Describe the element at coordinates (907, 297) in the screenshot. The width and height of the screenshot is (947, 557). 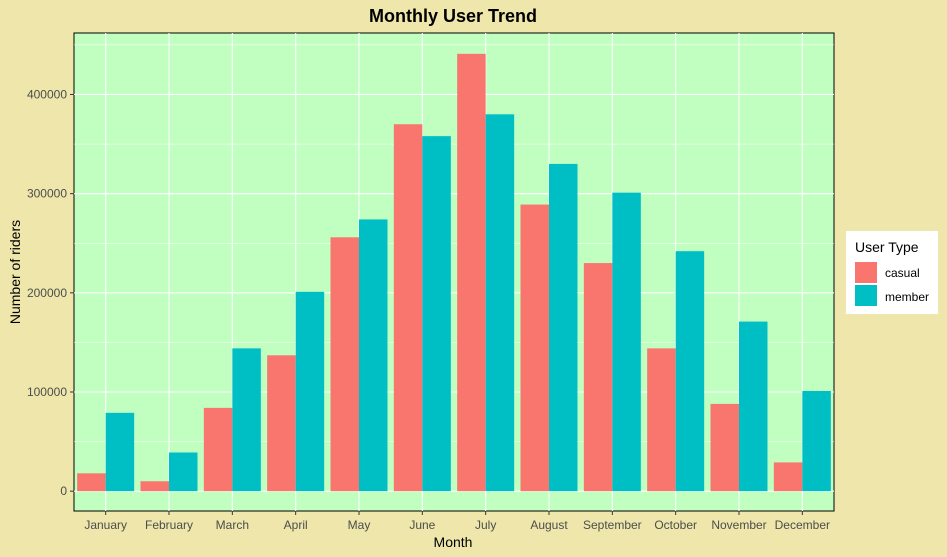
I see `legend-label-member: member` at that location.